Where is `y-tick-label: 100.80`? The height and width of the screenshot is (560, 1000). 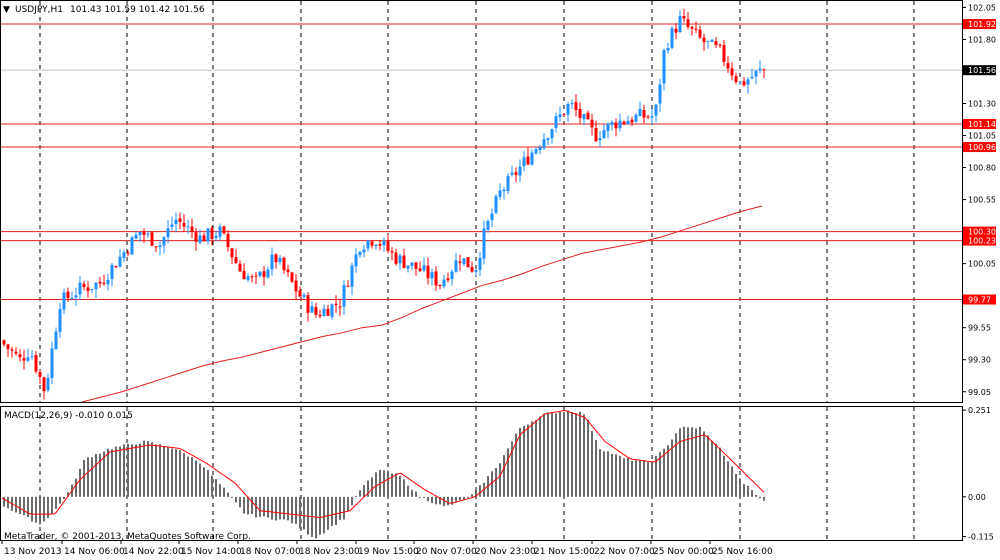 y-tick-label: 100.80 is located at coordinates (982, 168).